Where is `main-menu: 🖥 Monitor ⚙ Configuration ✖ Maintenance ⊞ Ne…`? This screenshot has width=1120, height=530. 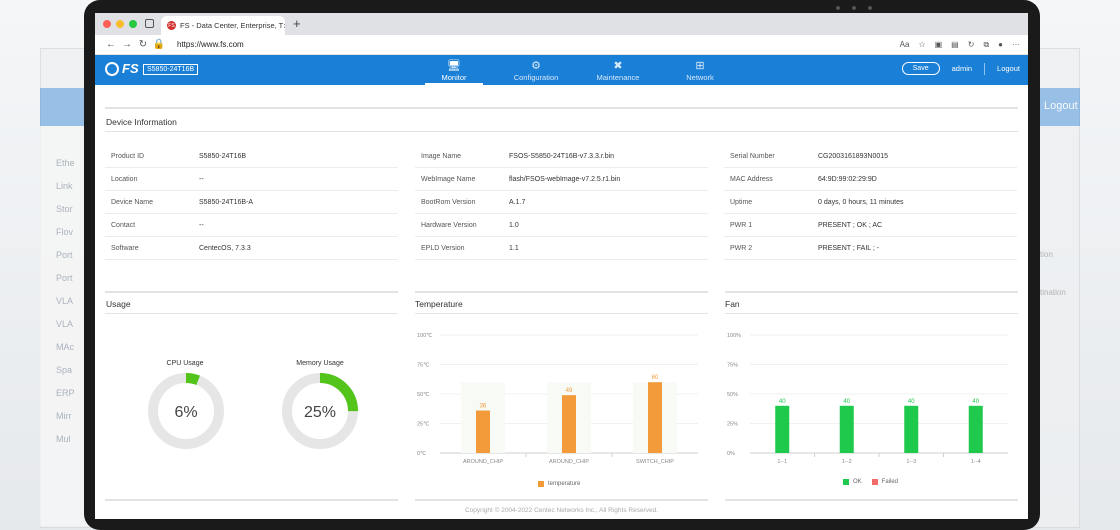 main-menu: 🖥 Monitor ⚙ Configuration ✖ Maintenance ⊞ Ne… is located at coordinates (577, 71).